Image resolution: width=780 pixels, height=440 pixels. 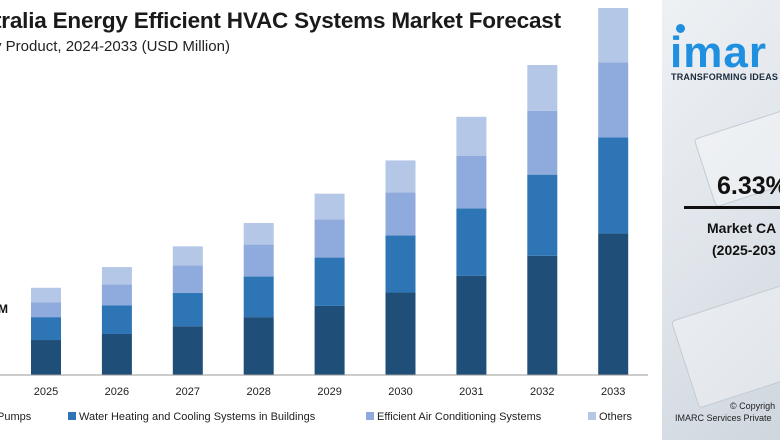 What do you see at coordinates (718, 52) in the screenshot?
I see `imarc-logo: imar` at bounding box center [718, 52].